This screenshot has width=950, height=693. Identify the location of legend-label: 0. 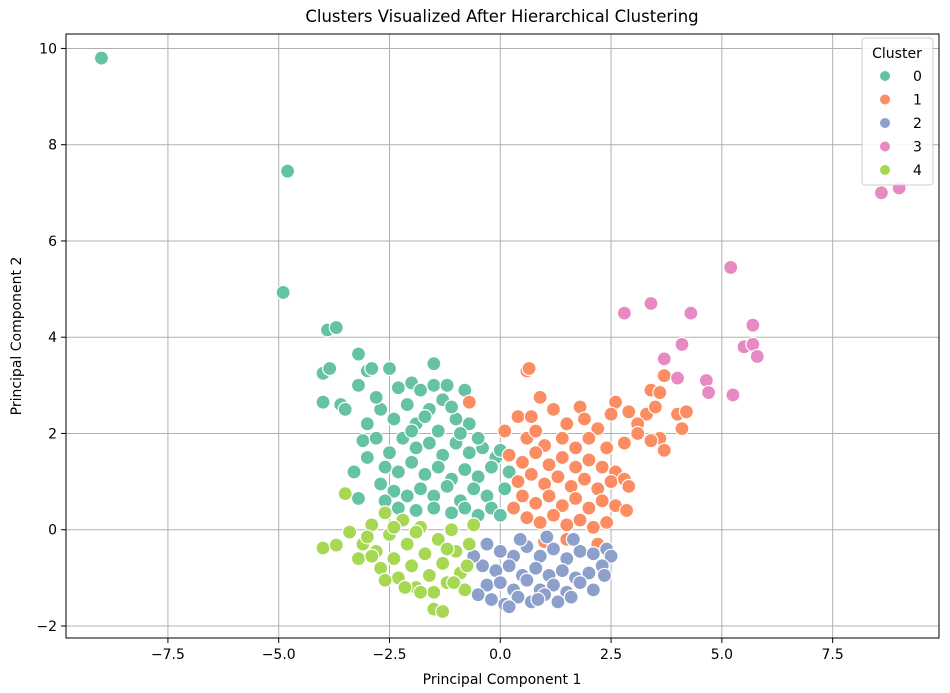
(917, 77).